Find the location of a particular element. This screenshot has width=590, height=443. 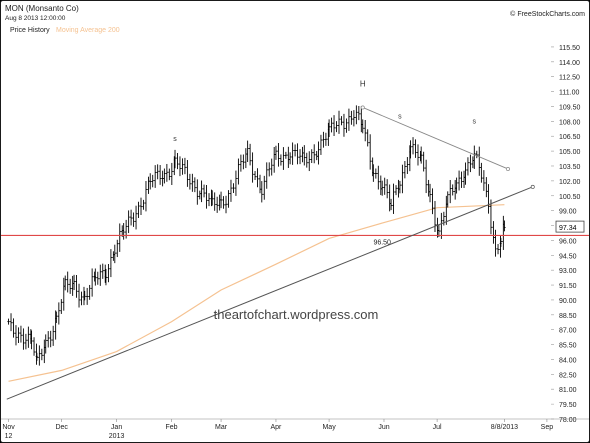

last-price-box is located at coordinates (570, 226).